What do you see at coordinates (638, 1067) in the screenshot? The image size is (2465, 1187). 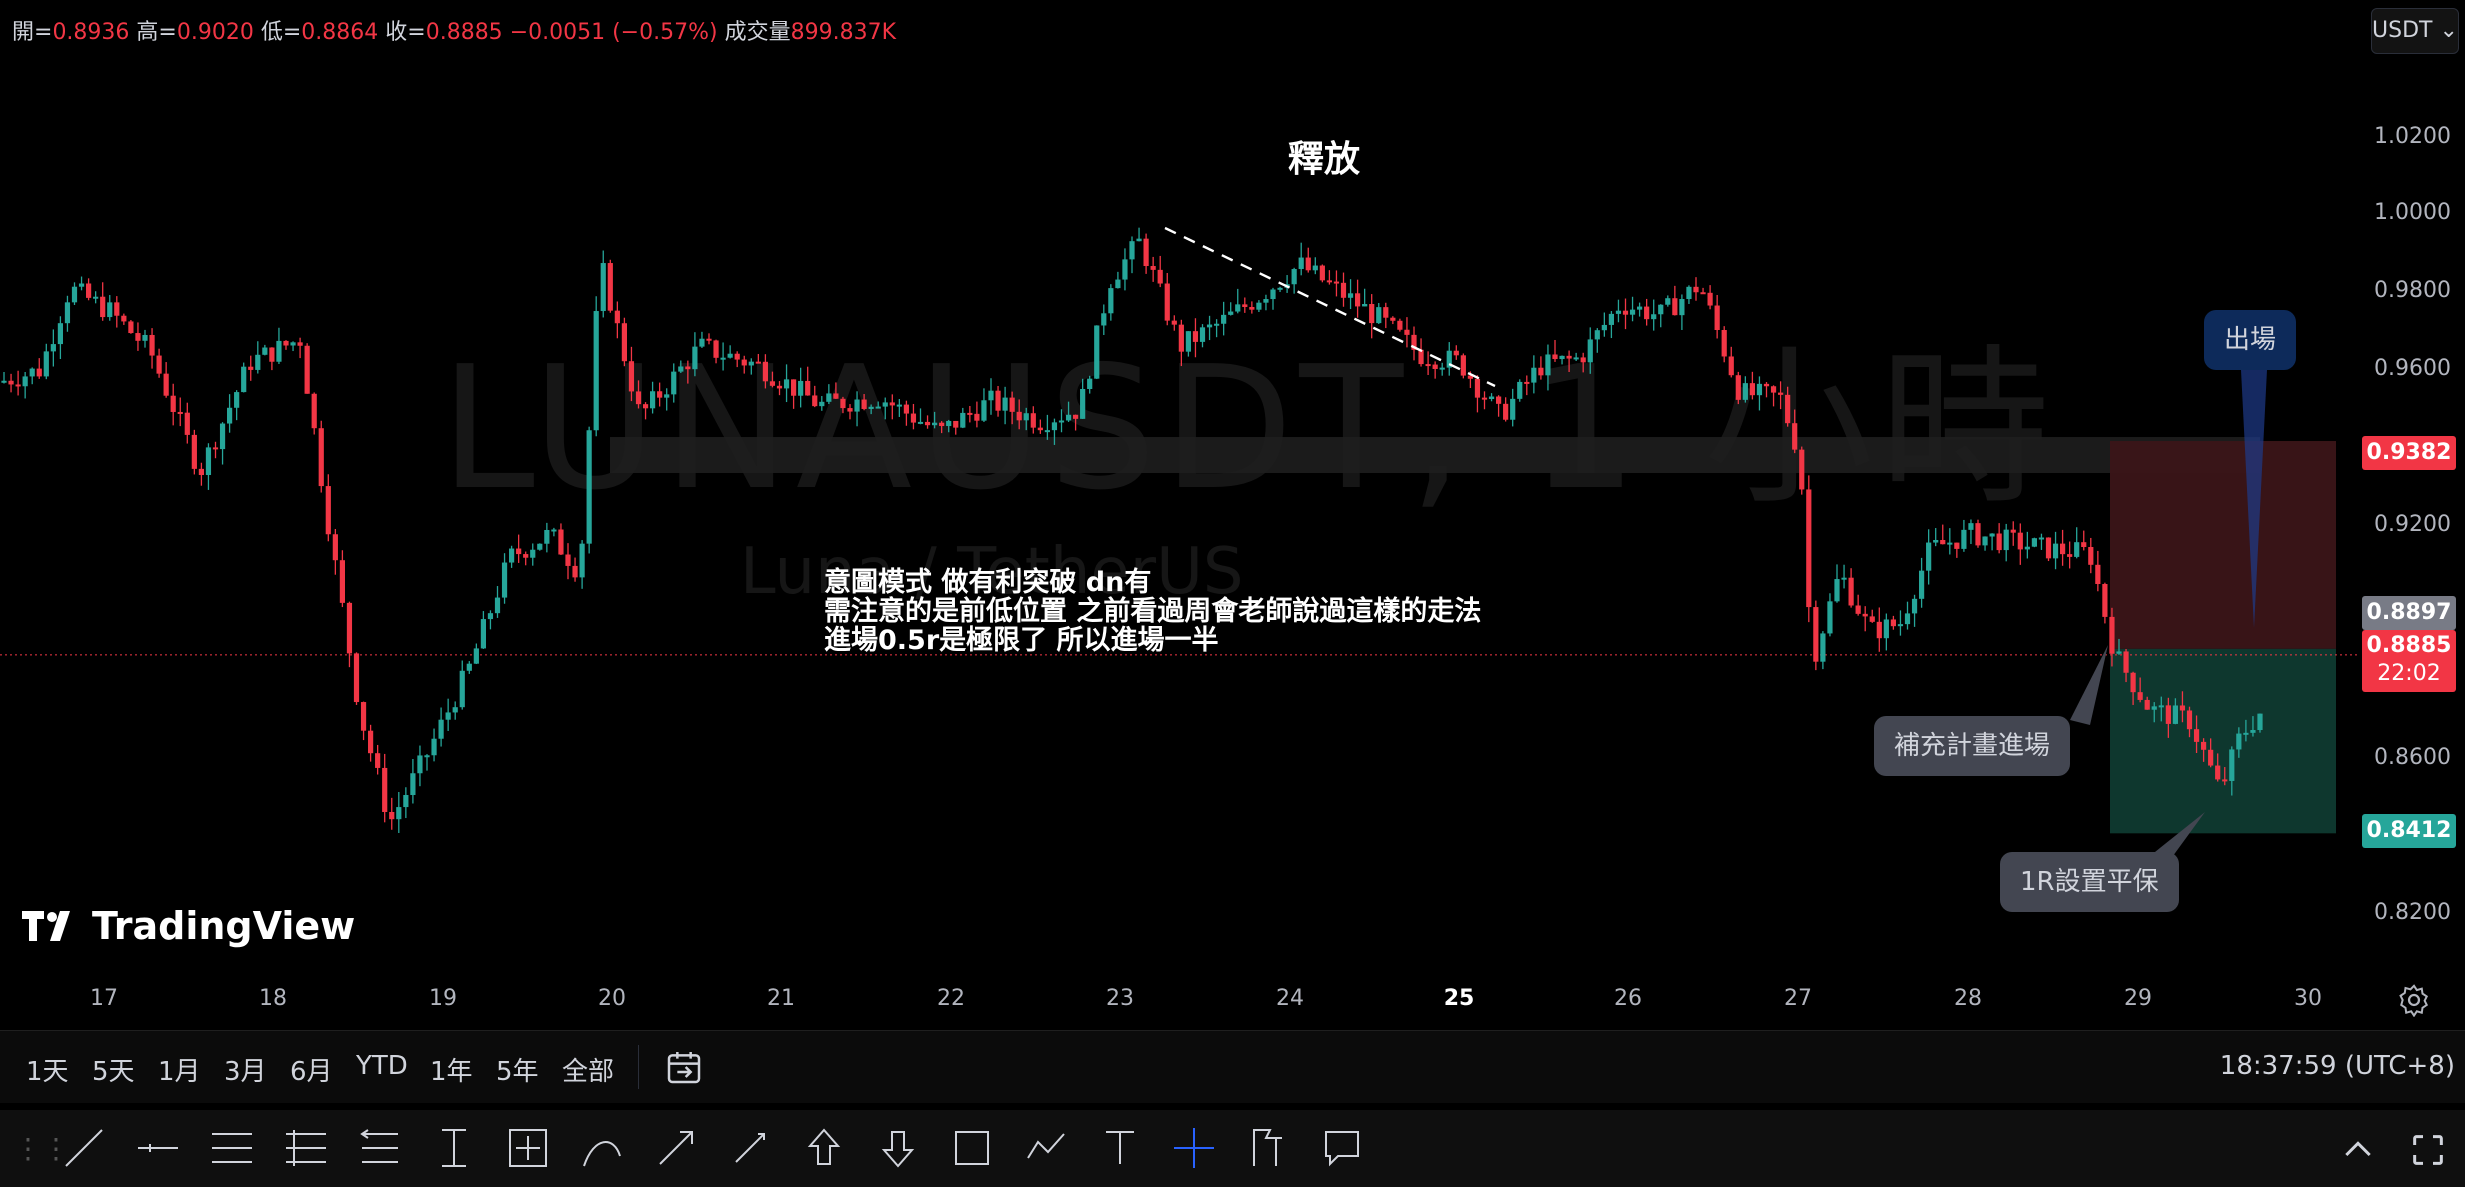 I see `divider` at bounding box center [638, 1067].